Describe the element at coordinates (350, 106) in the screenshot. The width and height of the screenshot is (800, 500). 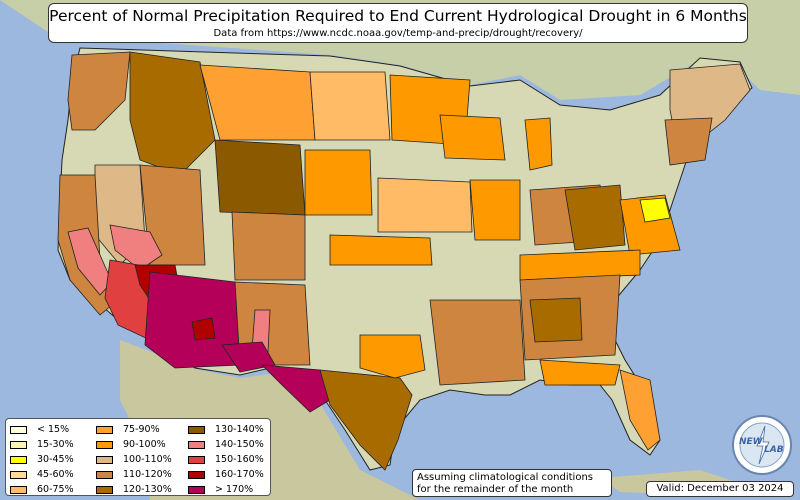
I see `region-dakotas` at that location.